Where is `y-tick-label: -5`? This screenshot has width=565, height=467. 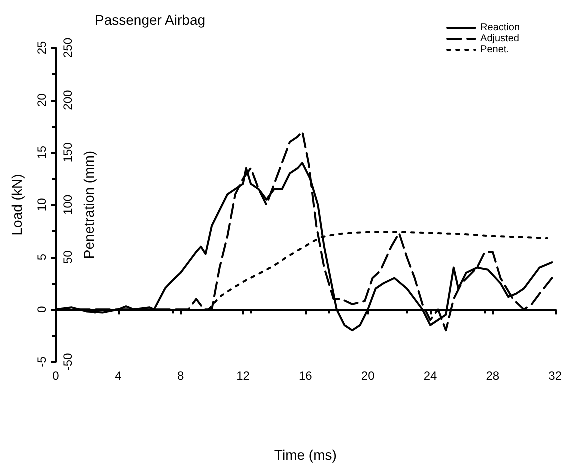 y-tick-label: -5 is located at coordinates (42, 362).